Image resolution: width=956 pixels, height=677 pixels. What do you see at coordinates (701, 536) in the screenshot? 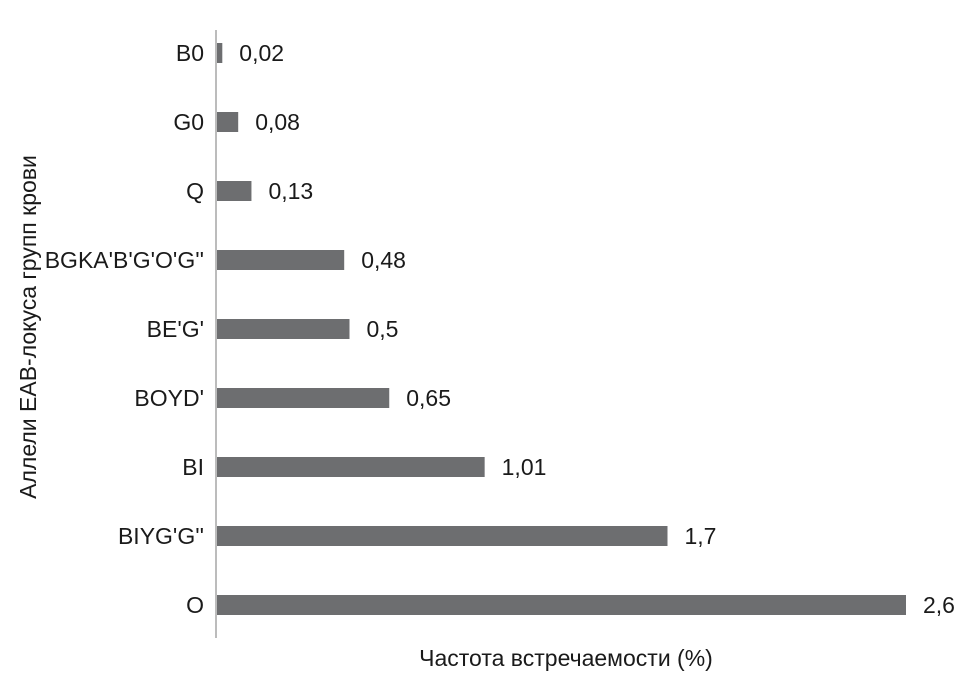
I see `value-label: 1,7` at bounding box center [701, 536].